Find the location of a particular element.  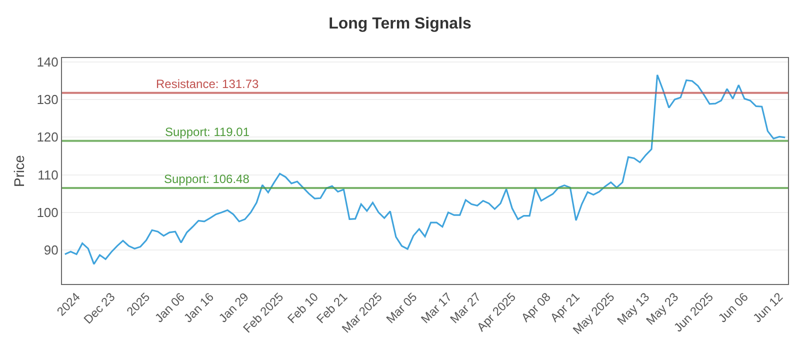

y-tick-label: 130 is located at coordinates (47, 99).